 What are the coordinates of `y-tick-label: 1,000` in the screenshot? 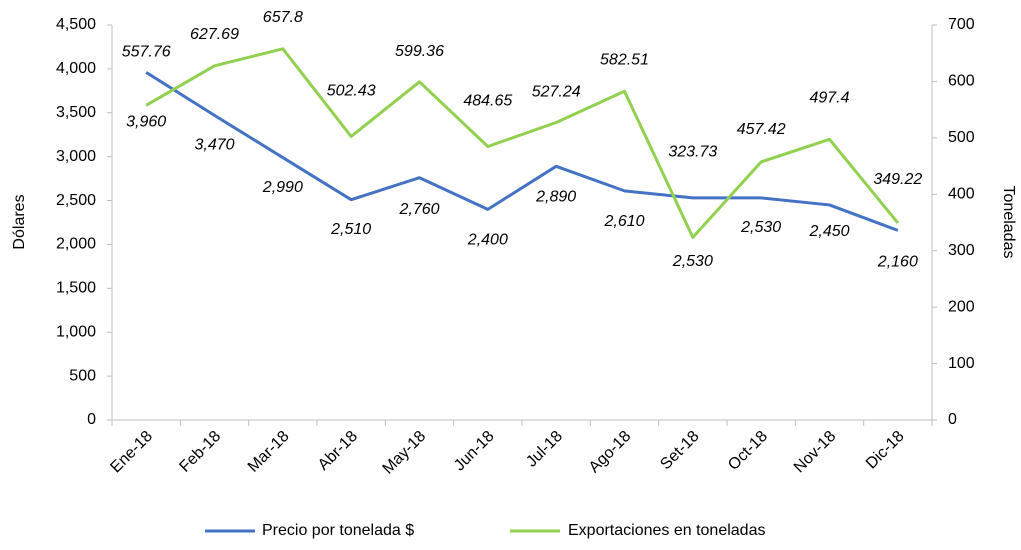 It's located at (76, 331).